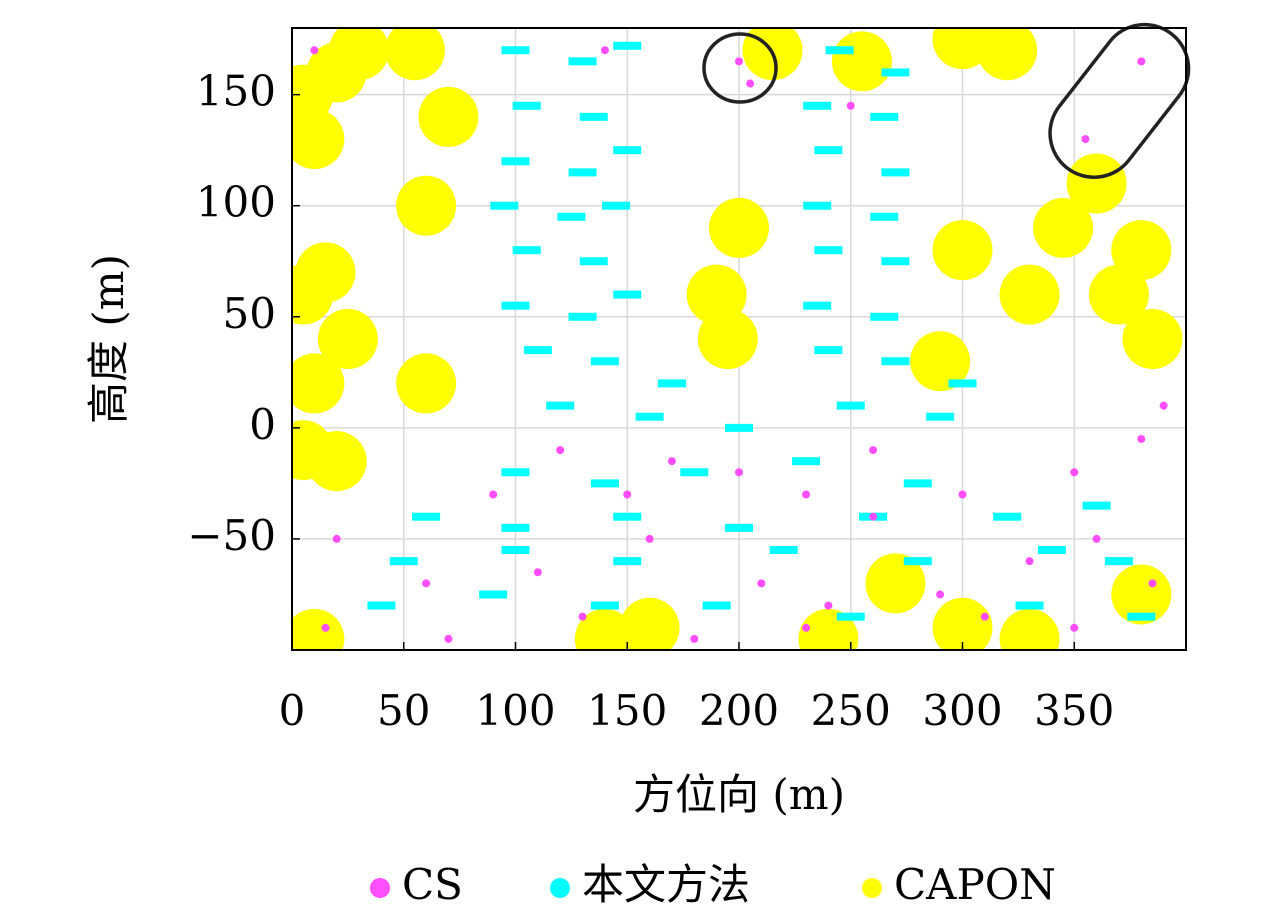 This screenshot has height=921, width=1280. I want to click on y-tick-label: 0, so click(262, 424).